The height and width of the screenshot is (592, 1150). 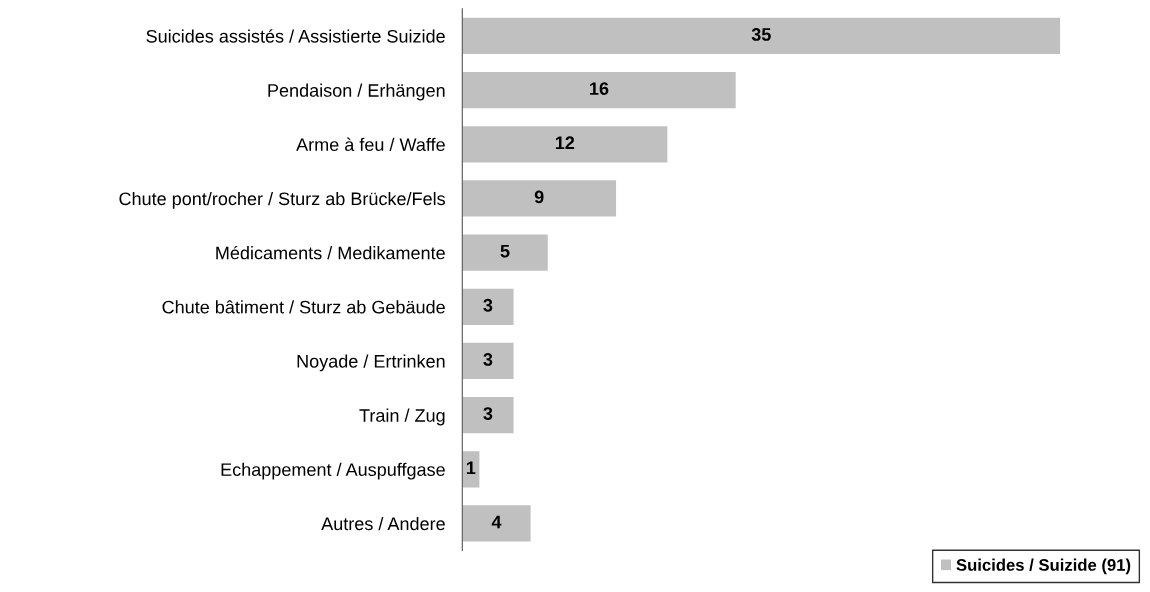 What do you see at coordinates (330, 252) in the screenshot?
I see `y-tick-label: Médicaments / Medikamente` at bounding box center [330, 252].